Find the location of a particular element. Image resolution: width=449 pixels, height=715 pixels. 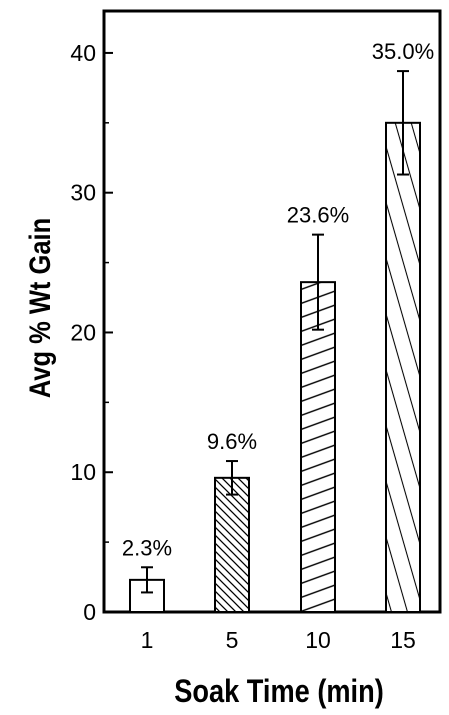

x-tick-label: 1 is located at coordinates (147, 640).